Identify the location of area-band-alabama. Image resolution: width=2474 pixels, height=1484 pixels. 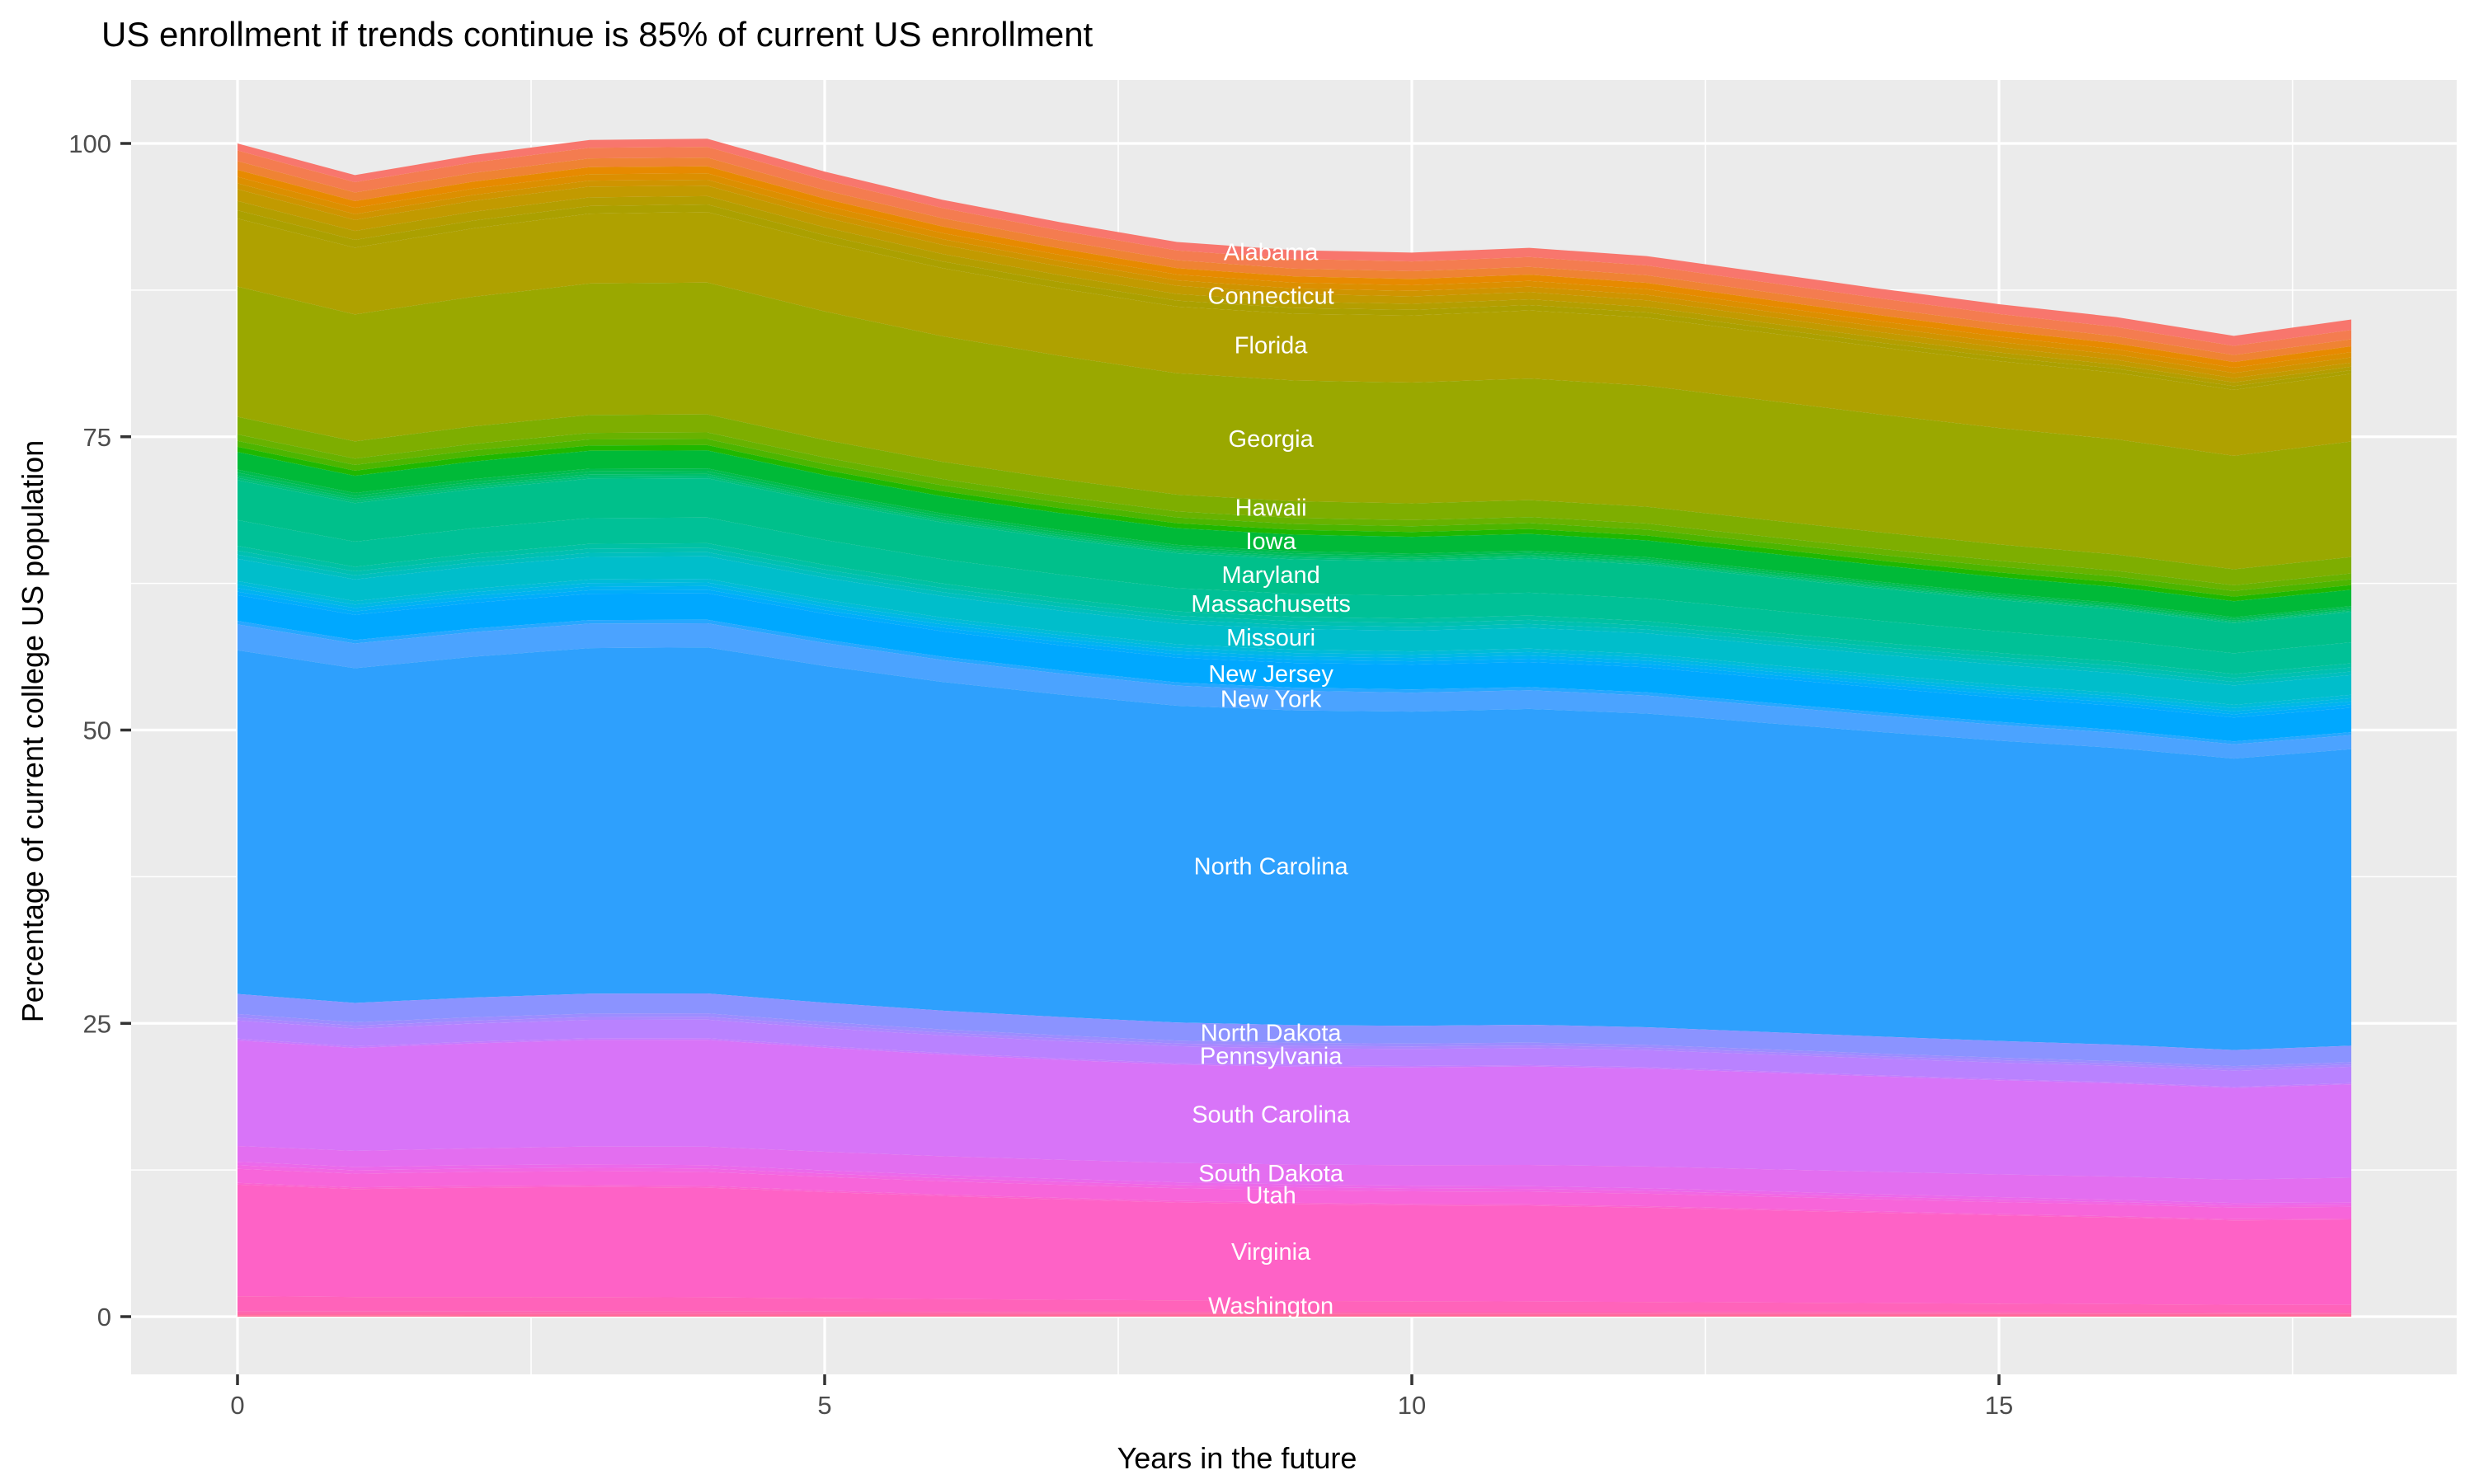
(1295, 242).